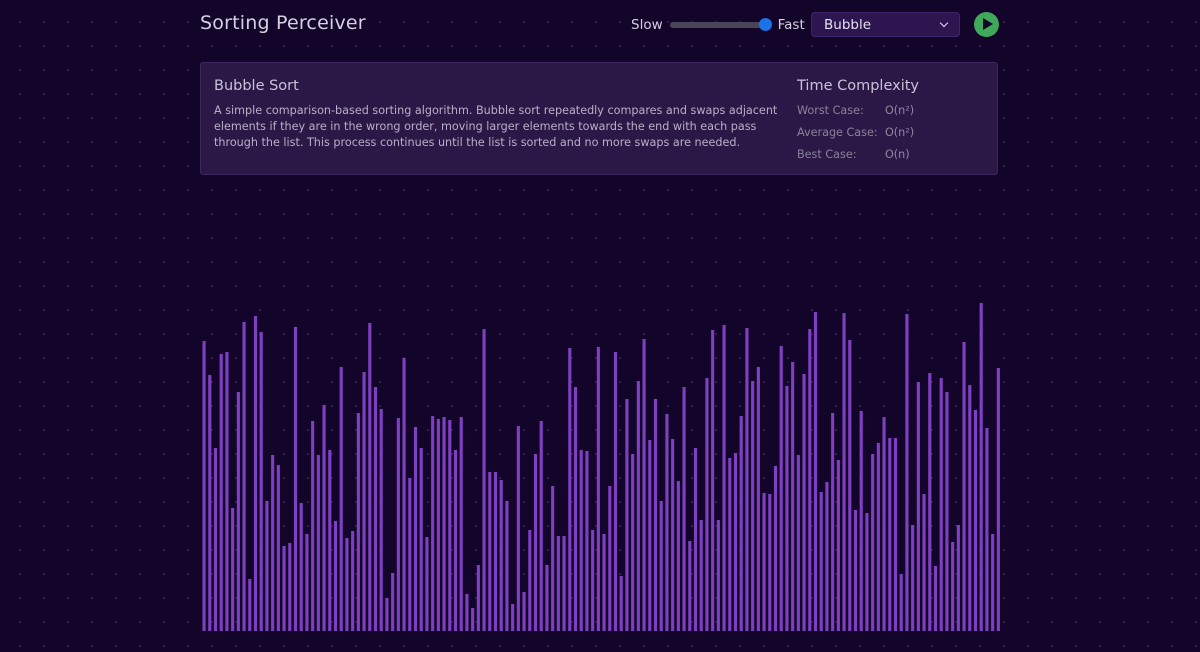  I want to click on speed-fast-label: Fast, so click(791, 25).